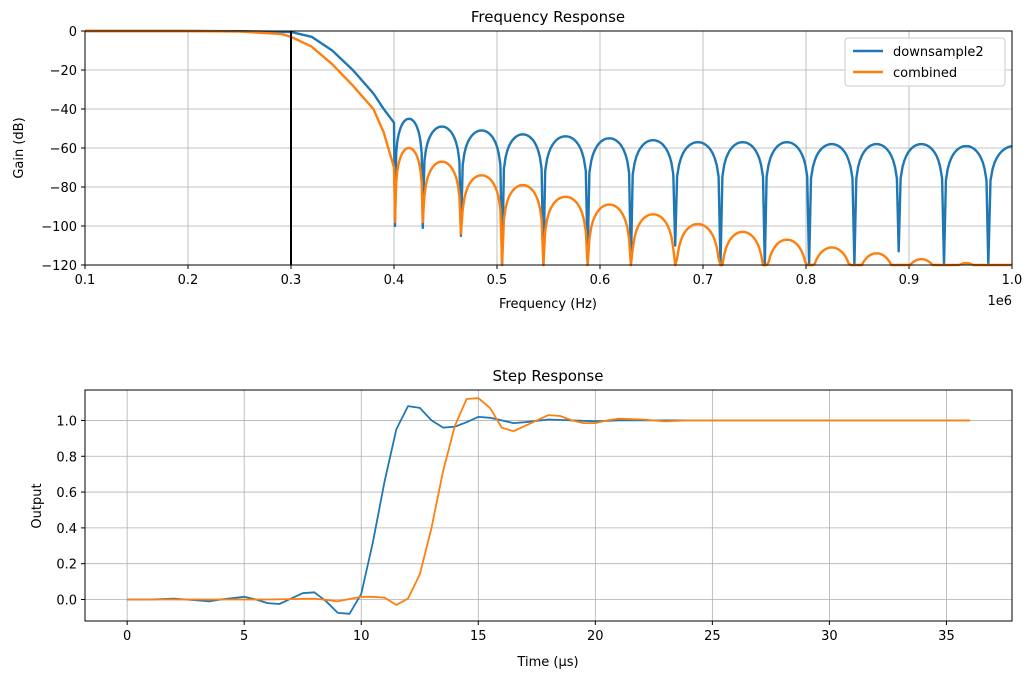 The image size is (1028, 673). I want to click on frequency-tick-label-x-9: 1.0, so click(1012, 280).